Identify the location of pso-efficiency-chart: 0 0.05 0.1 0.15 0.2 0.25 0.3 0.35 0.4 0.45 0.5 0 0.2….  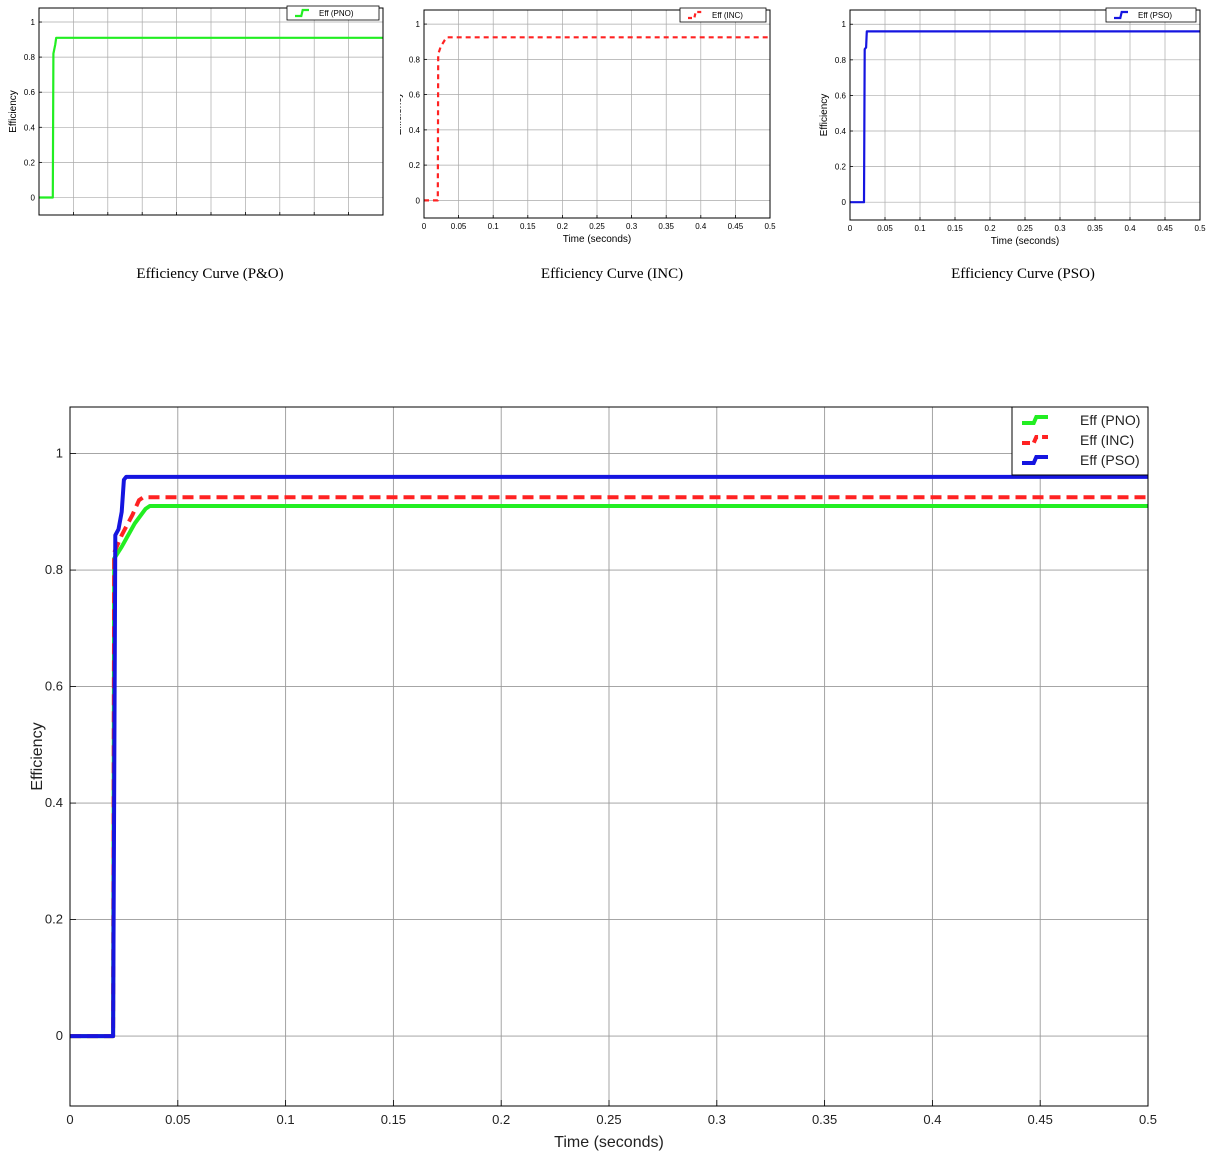
(1012, 127).